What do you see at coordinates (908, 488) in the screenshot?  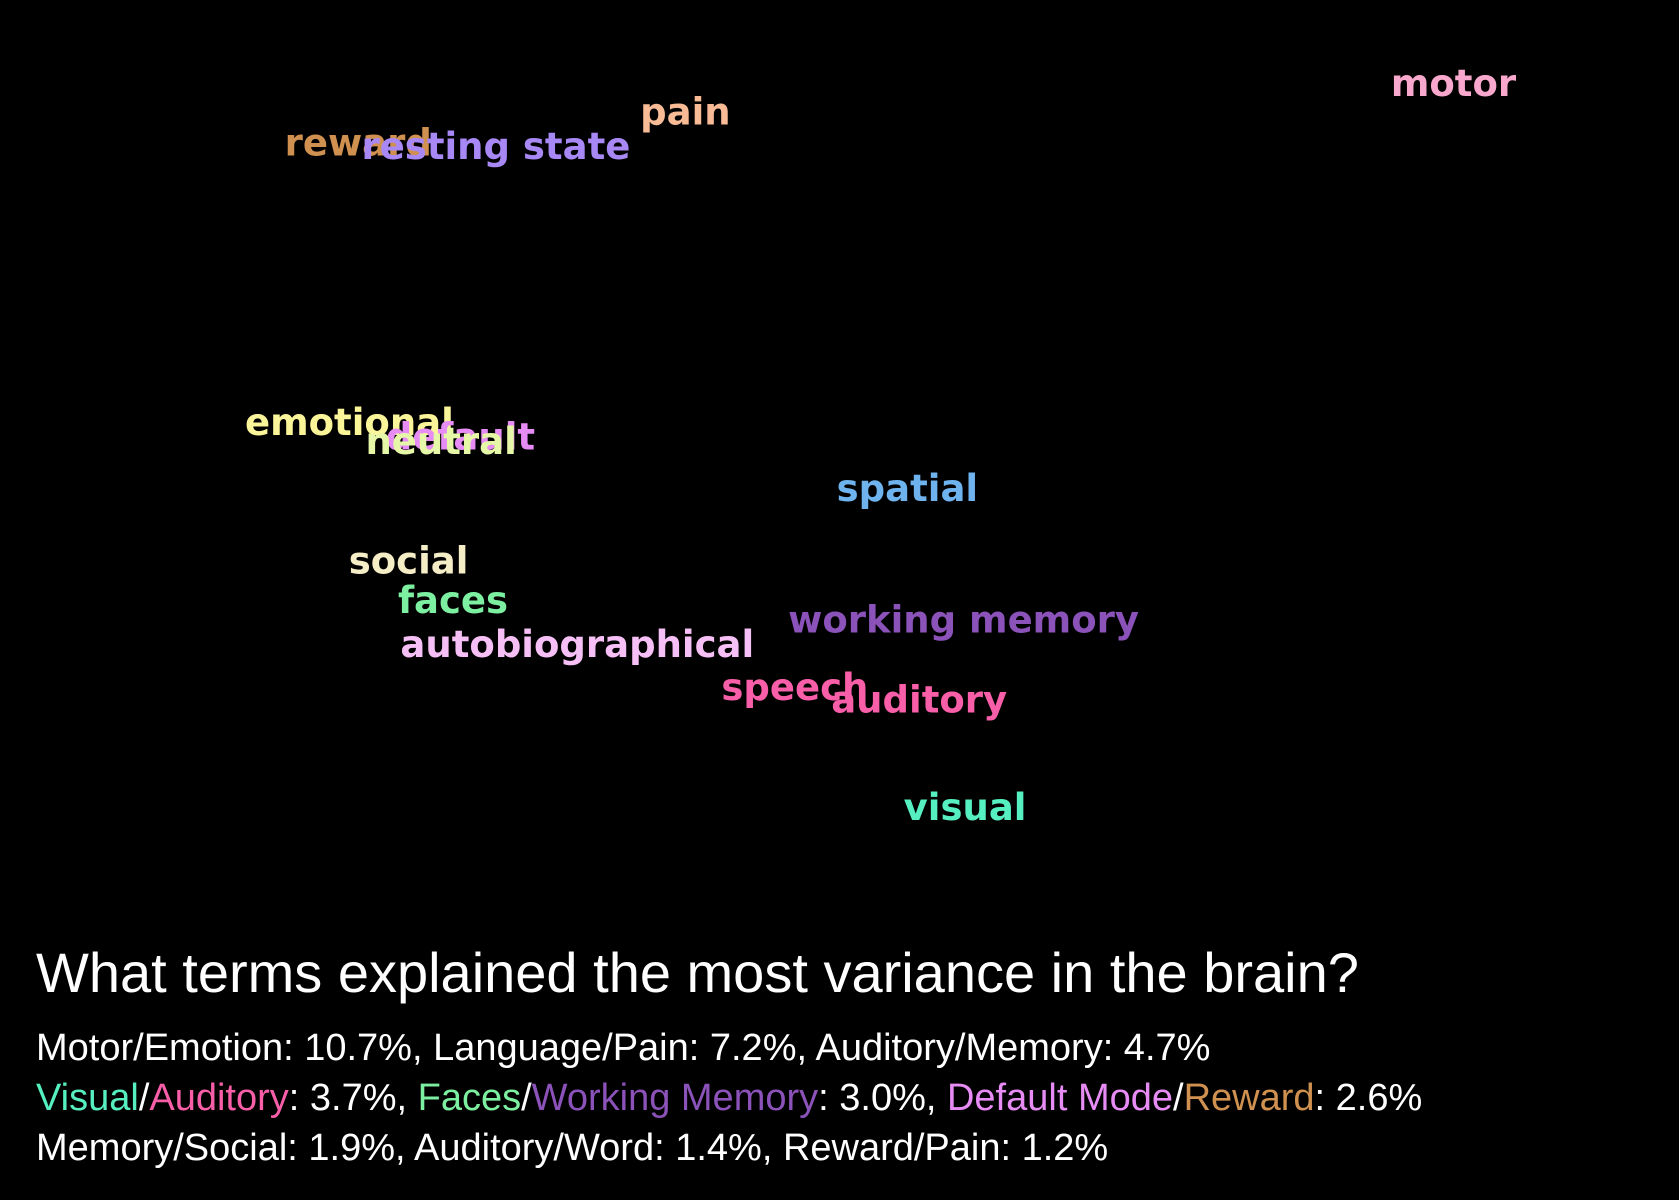 I see `term-label-spatial: spatial` at bounding box center [908, 488].